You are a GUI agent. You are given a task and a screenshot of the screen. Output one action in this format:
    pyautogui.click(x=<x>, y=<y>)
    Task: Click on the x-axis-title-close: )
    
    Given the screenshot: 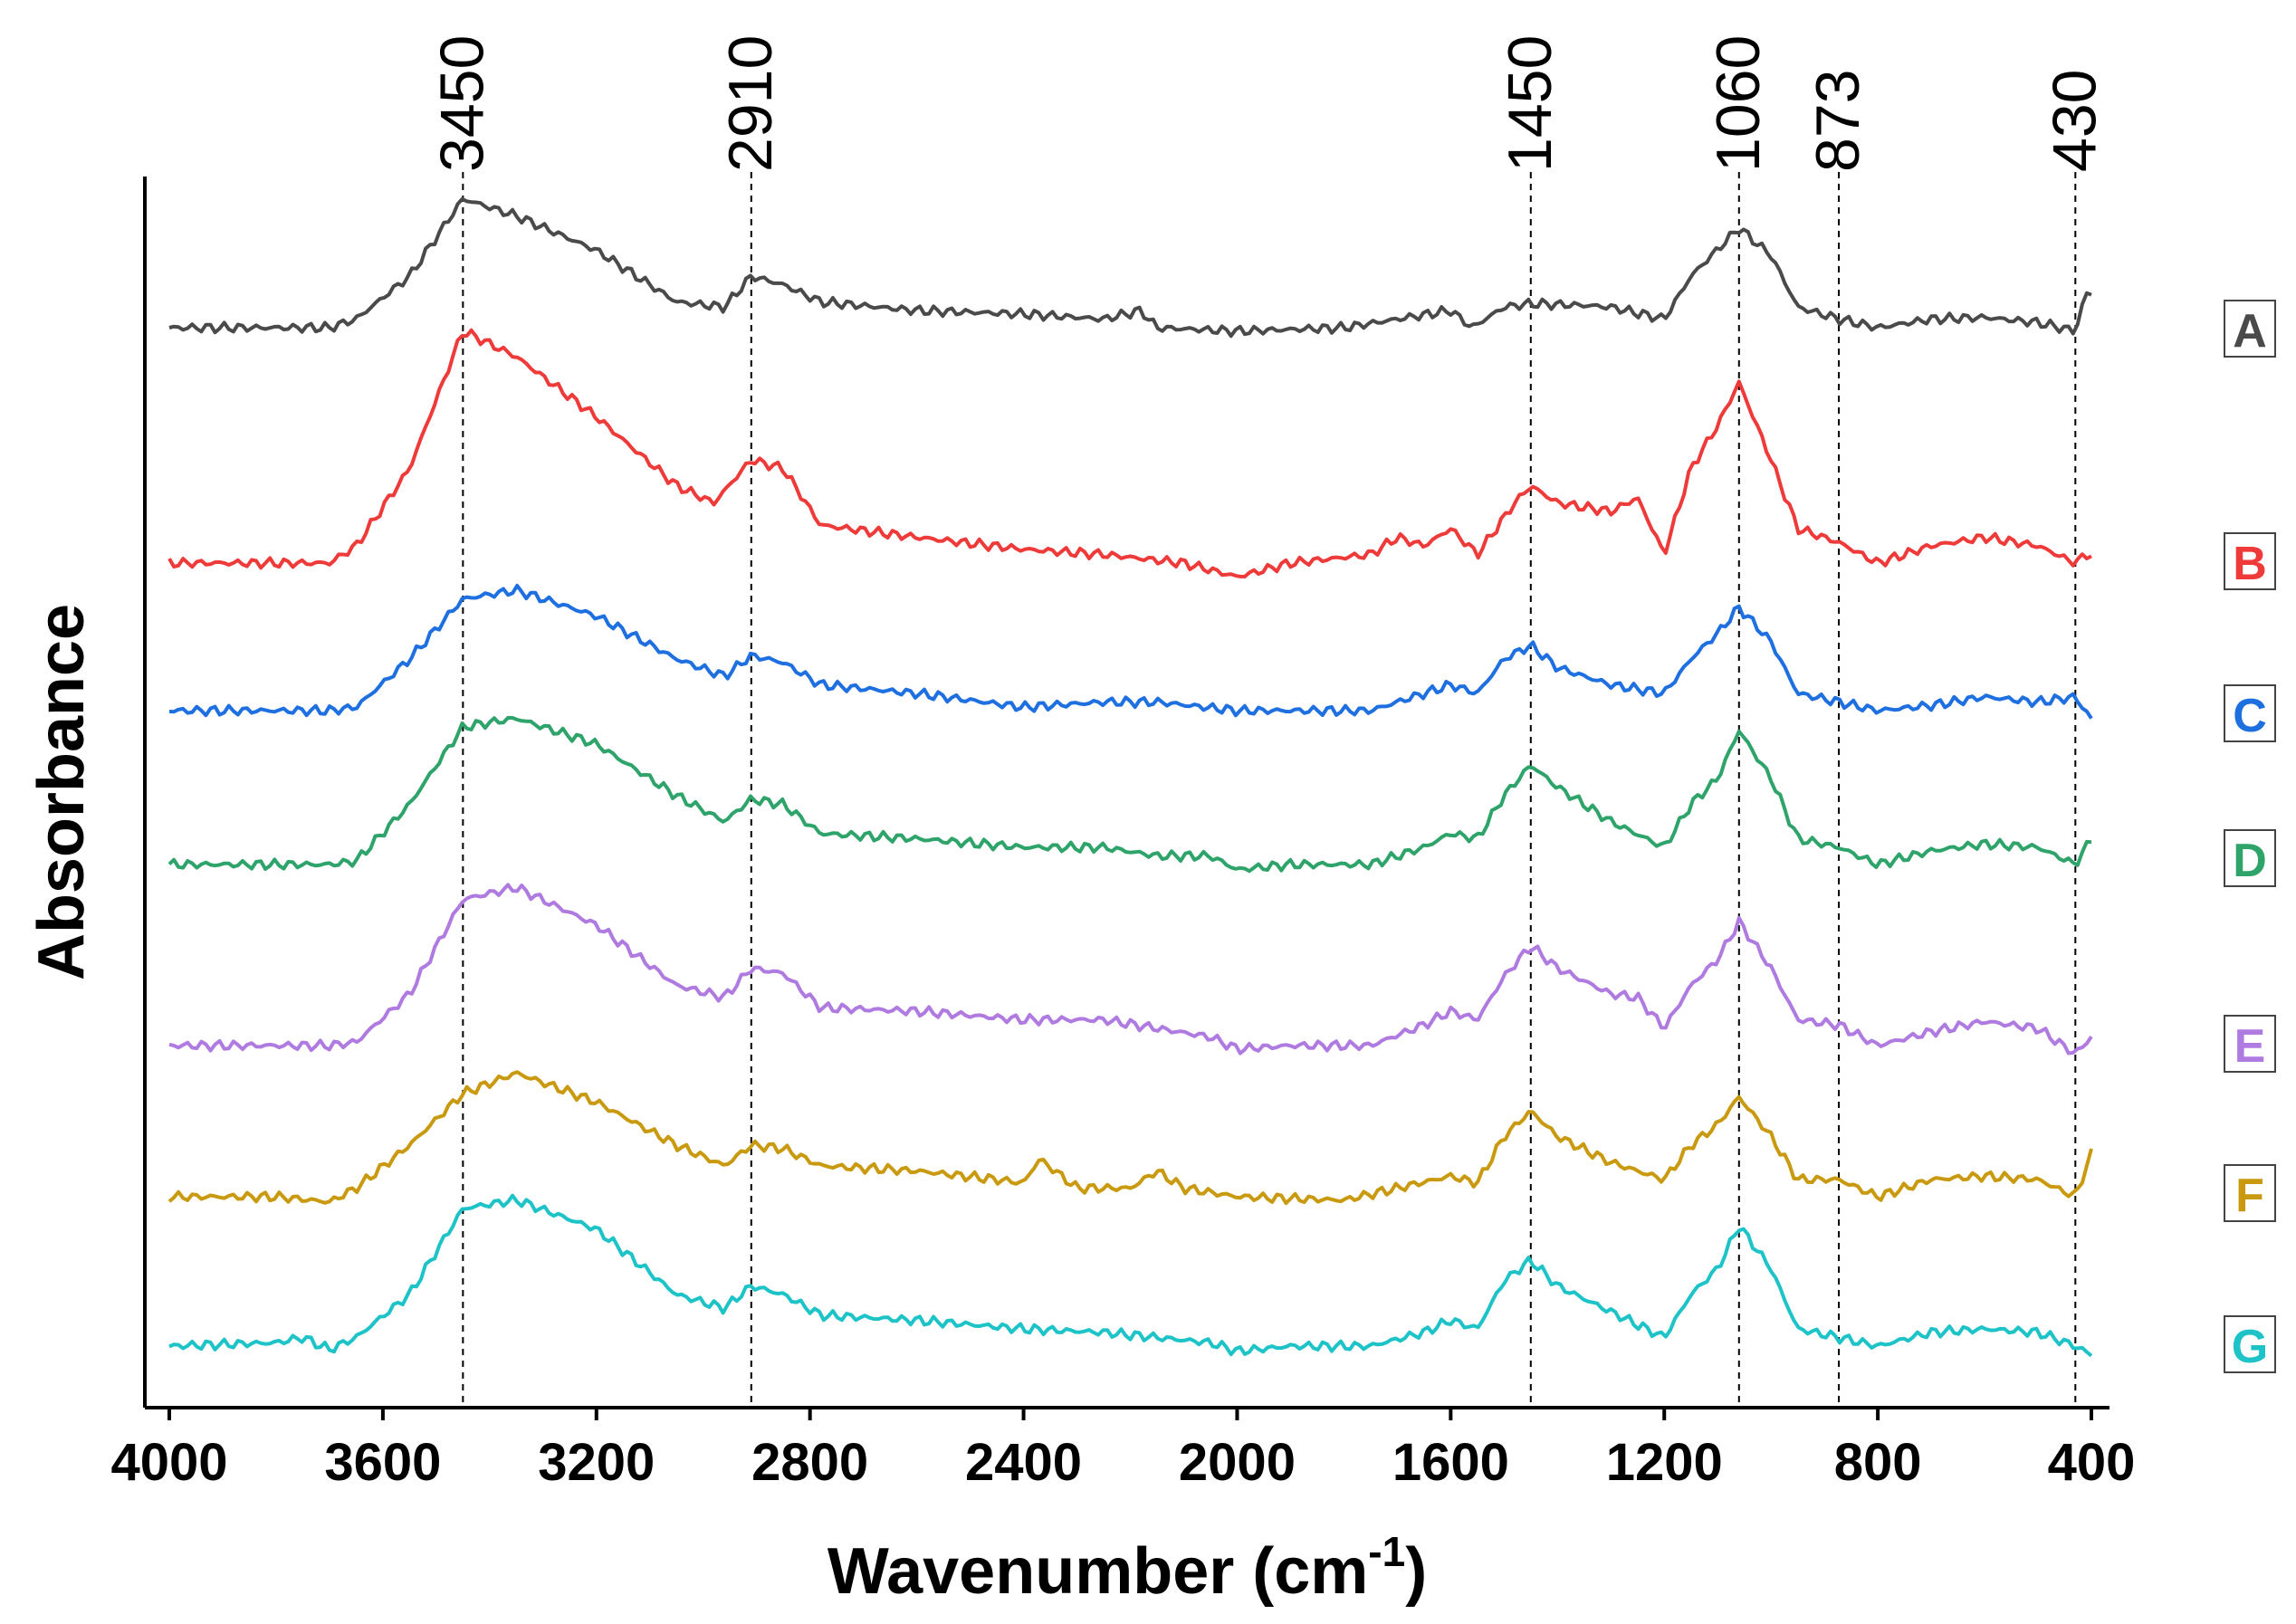 What is the action you would take?
    pyautogui.click(x=1416, y=1571)
    